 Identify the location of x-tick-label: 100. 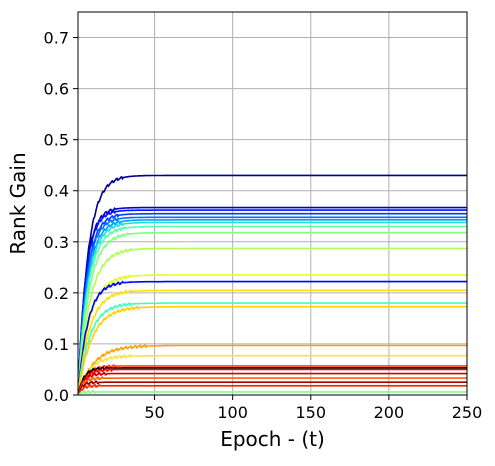
(232, 412).